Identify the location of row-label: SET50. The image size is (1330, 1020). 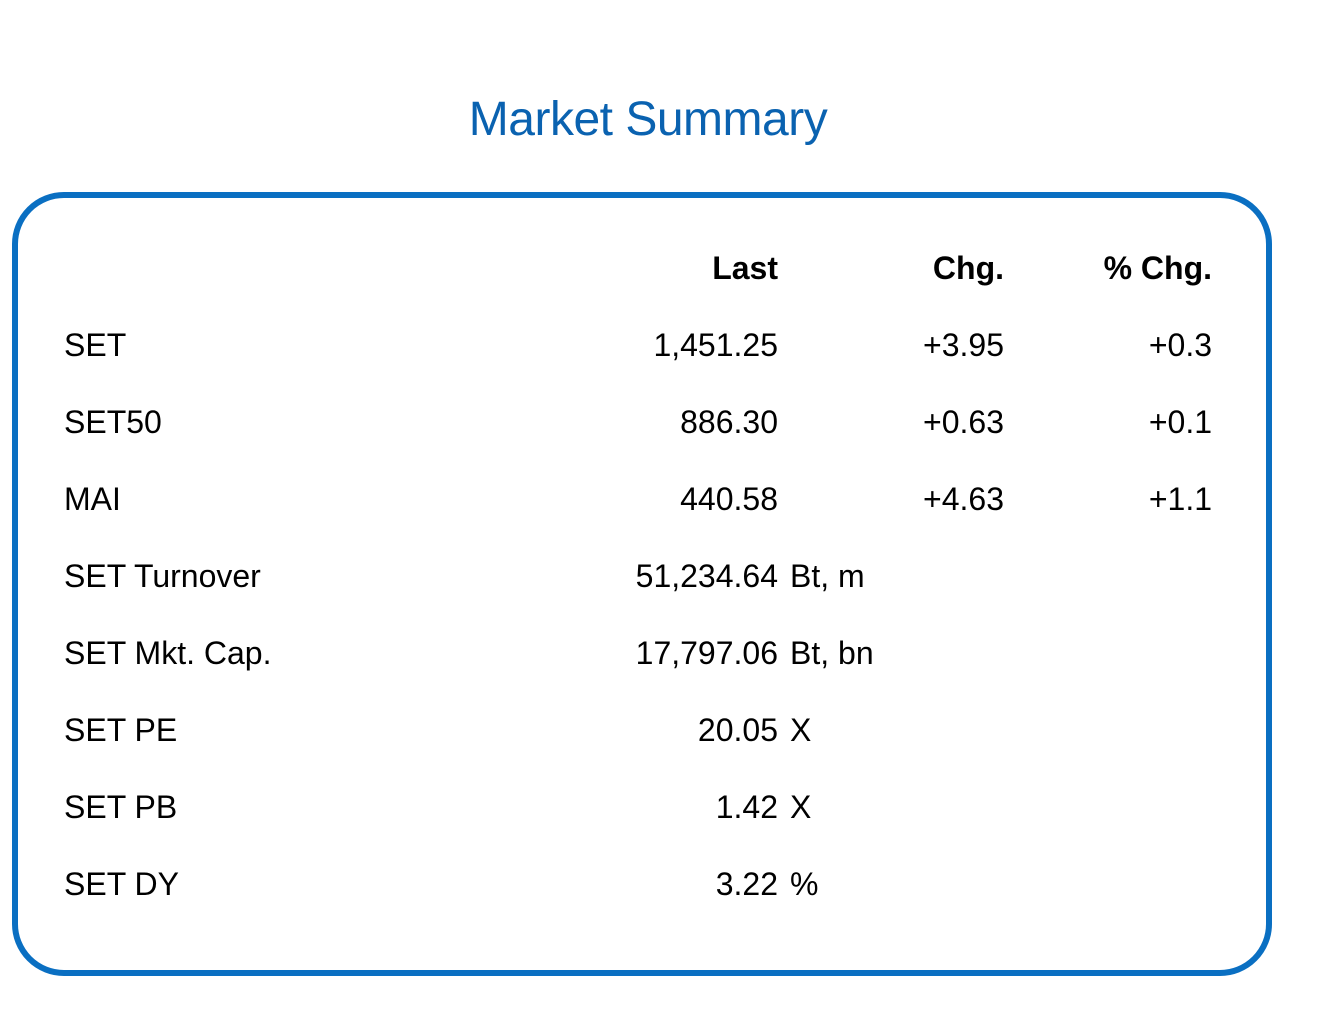
(113, 422).